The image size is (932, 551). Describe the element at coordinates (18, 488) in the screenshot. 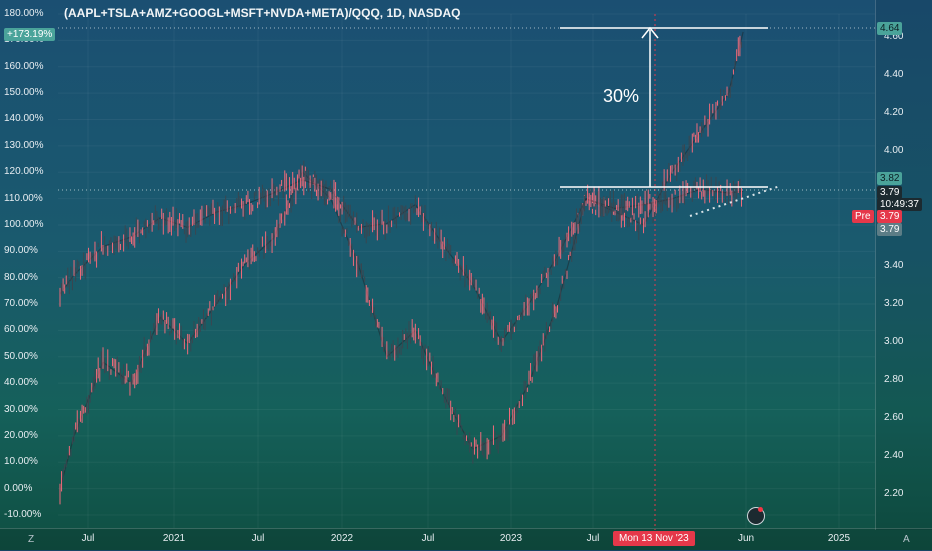

I see `left-axis-tick: 0.00%` at that location.